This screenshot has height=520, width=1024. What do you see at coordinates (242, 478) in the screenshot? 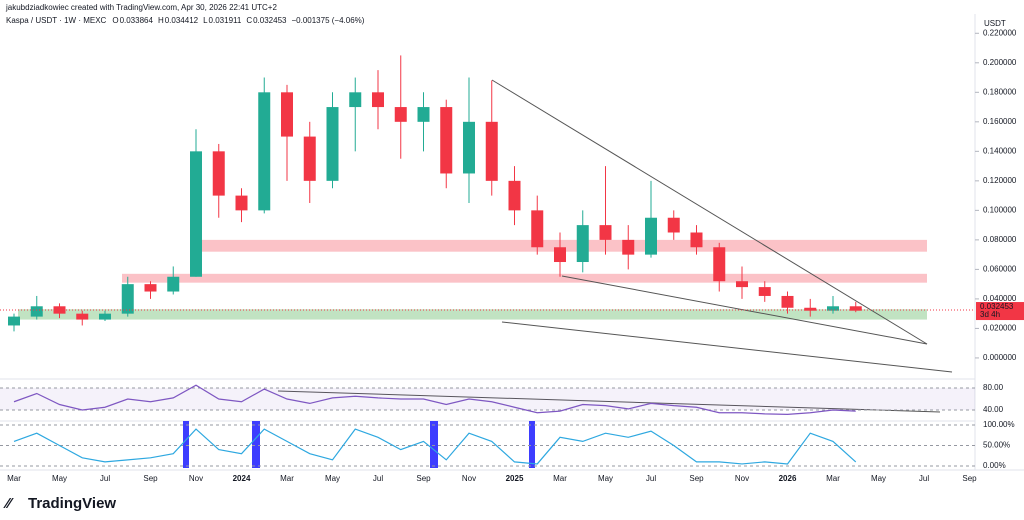
I see `x-tick-label: 2024` at bounding box center [242, 478].